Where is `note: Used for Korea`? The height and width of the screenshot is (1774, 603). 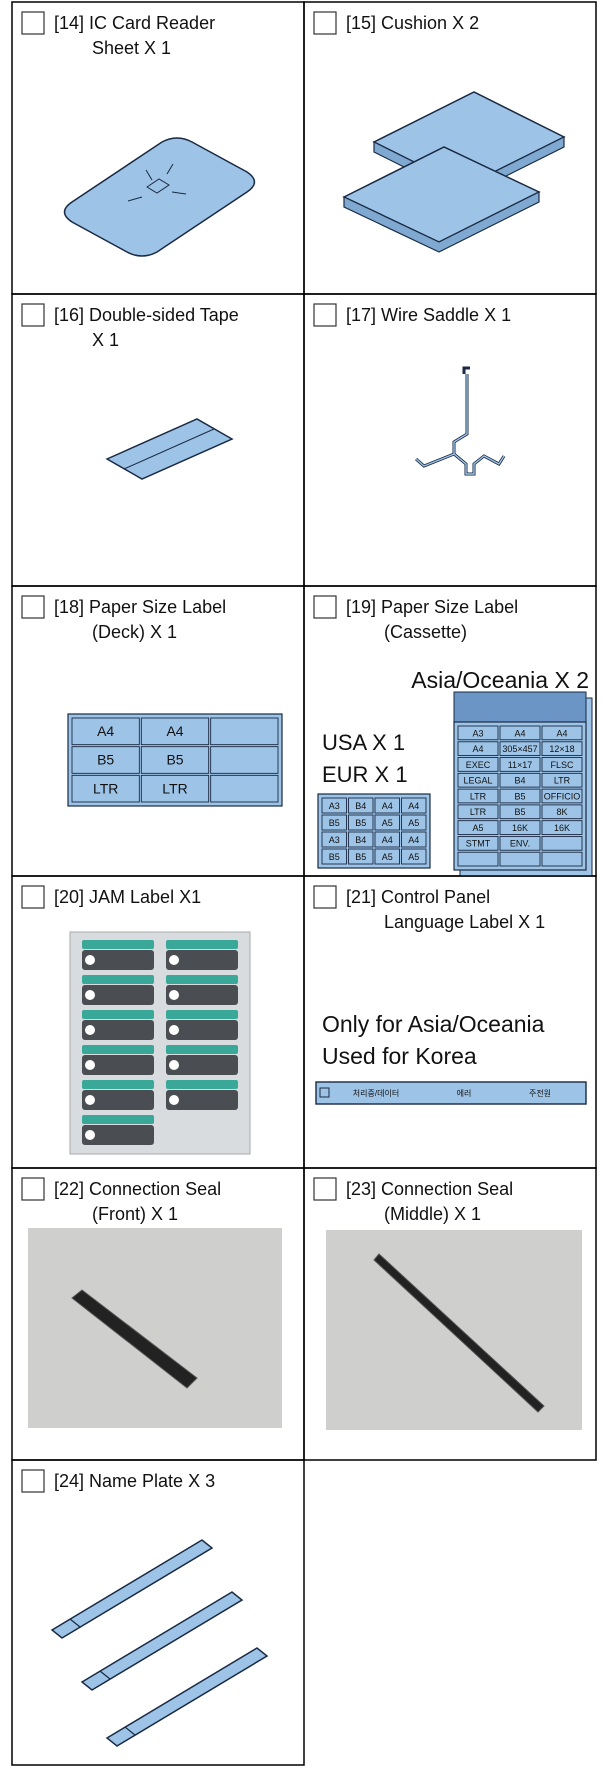
note: Used for Korea is located at coordinates (399, 1056).